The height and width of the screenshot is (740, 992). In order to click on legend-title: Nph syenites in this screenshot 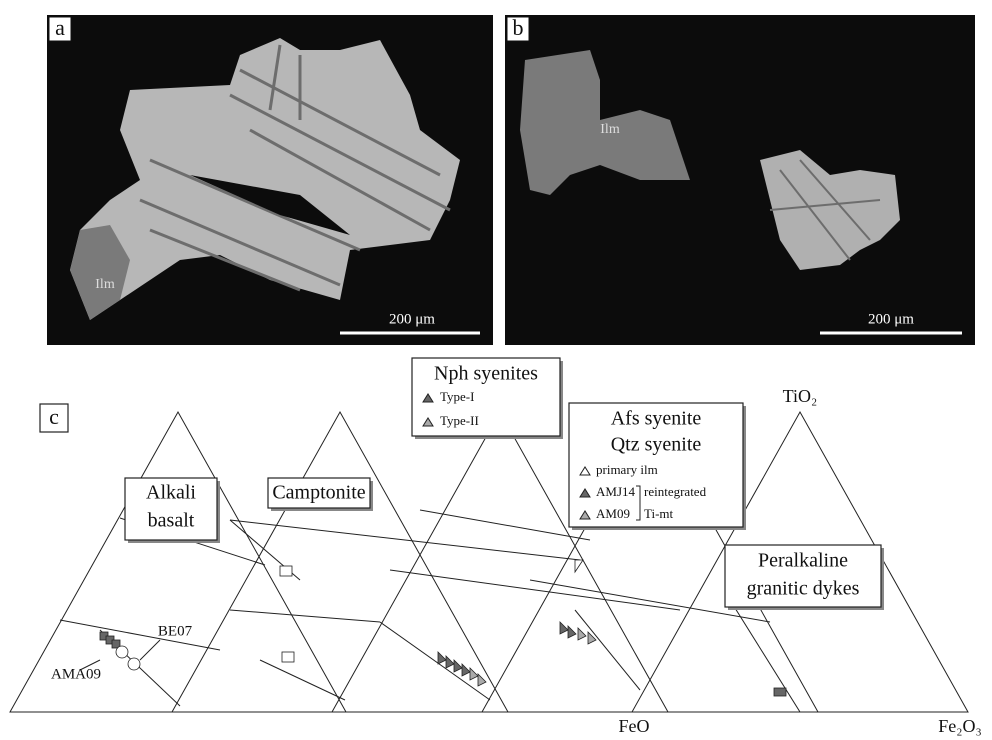, I will do `click(486, 374)`.